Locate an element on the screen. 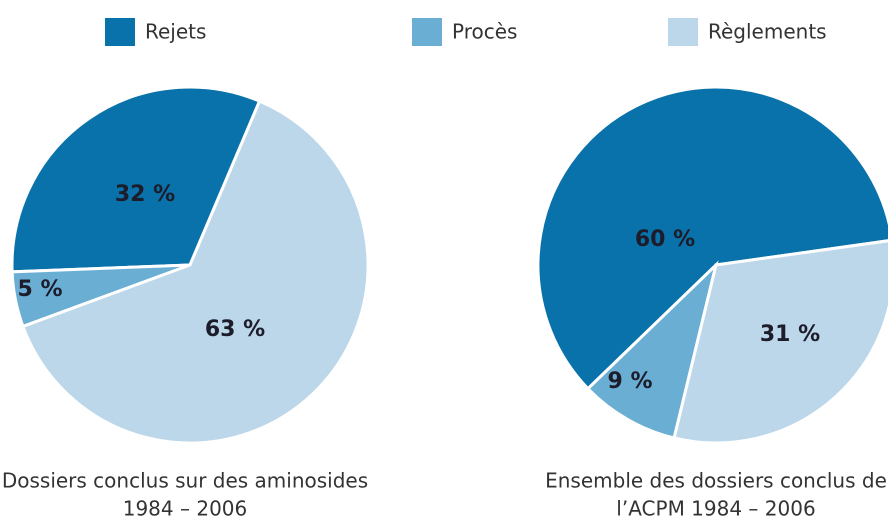  legend-label: Procès is located at coordinates (484, 32).